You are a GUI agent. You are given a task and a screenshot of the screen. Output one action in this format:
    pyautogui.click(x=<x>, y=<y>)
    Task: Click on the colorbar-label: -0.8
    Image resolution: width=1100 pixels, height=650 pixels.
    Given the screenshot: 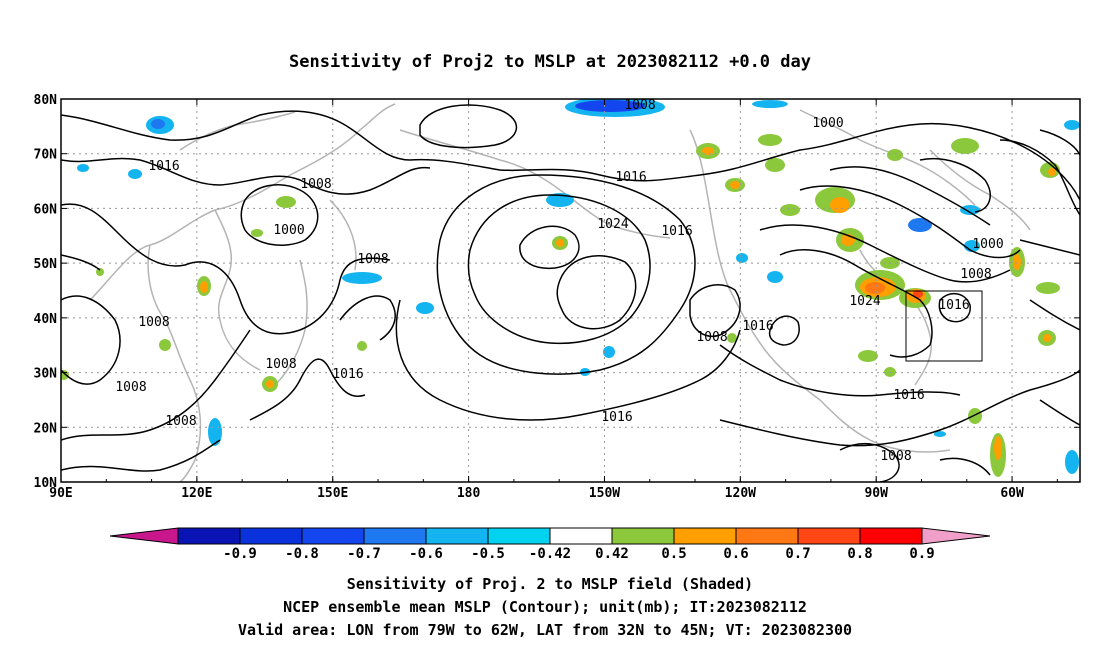 What is the action you would take?
    pyautogui.click(x=302, y=554)
    